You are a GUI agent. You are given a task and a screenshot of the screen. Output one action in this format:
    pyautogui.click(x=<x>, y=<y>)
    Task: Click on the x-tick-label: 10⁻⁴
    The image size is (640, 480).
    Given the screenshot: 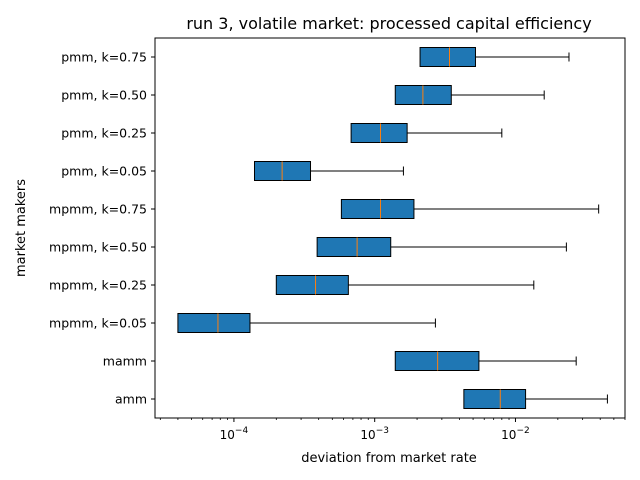 What is the action you would take?
    pyautogui.click(x=234, y=434)
    